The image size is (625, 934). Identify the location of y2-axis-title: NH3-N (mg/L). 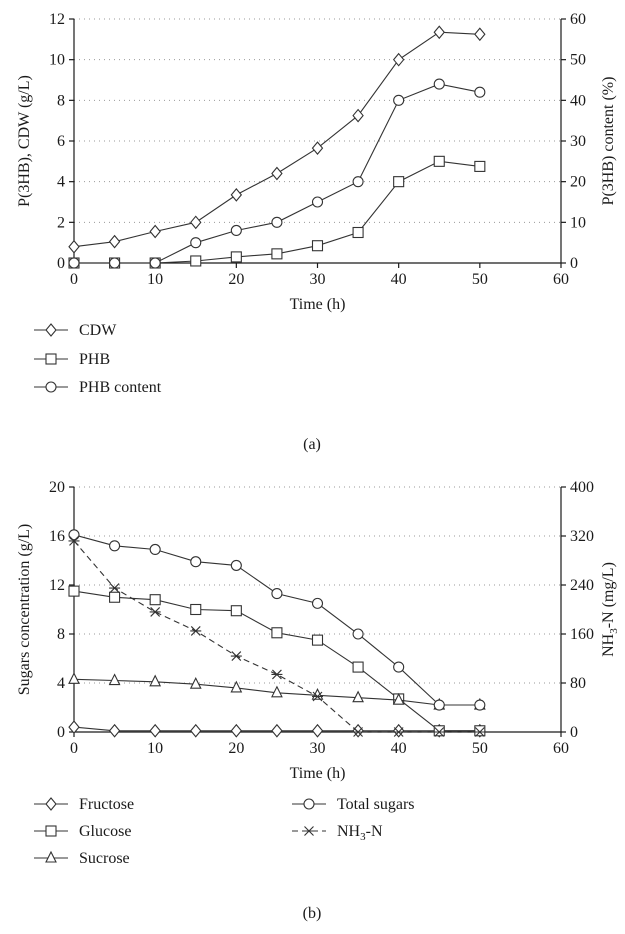
(610, 609).